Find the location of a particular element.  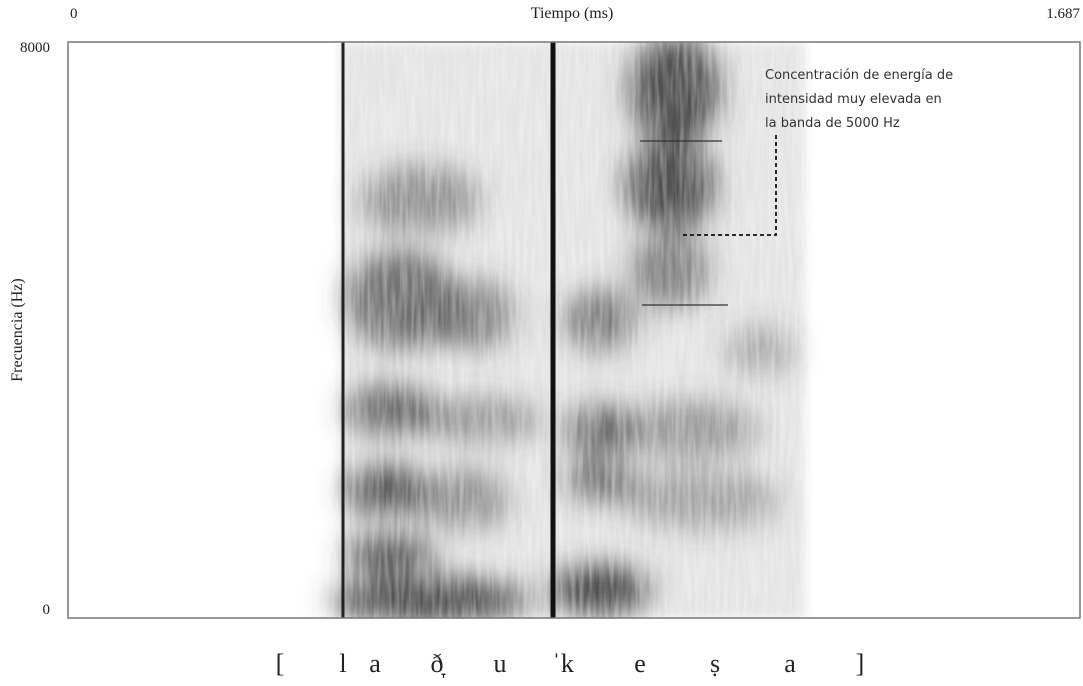

annotation-text: la banda de 5000 Hz is located at coordinates (832, 123).